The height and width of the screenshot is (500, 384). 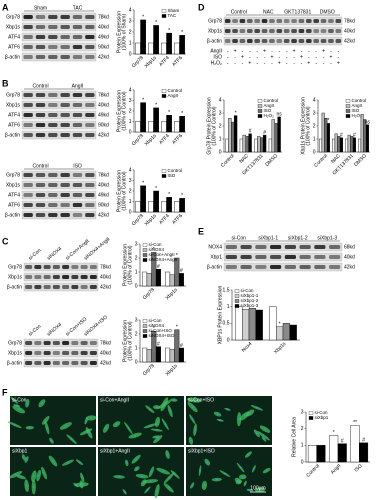 What do you see at coordinates (158, 344) in the screenshot?
I see `significance-mark: #` at bounding box center [158, 344].